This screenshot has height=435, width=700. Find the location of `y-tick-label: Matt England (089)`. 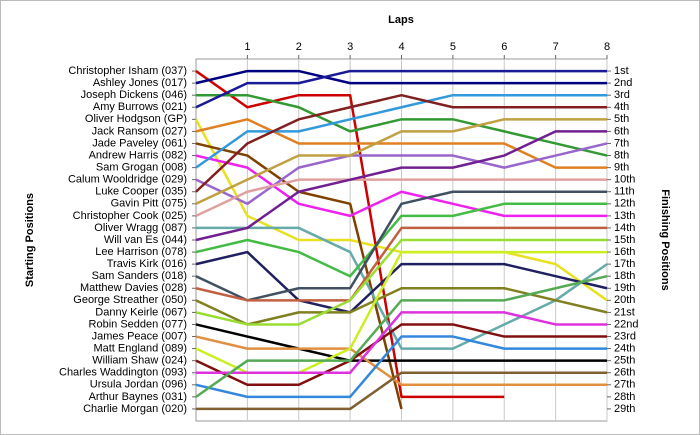

y-tick-label: Matt England (089) is located at coordinates (140, 349).